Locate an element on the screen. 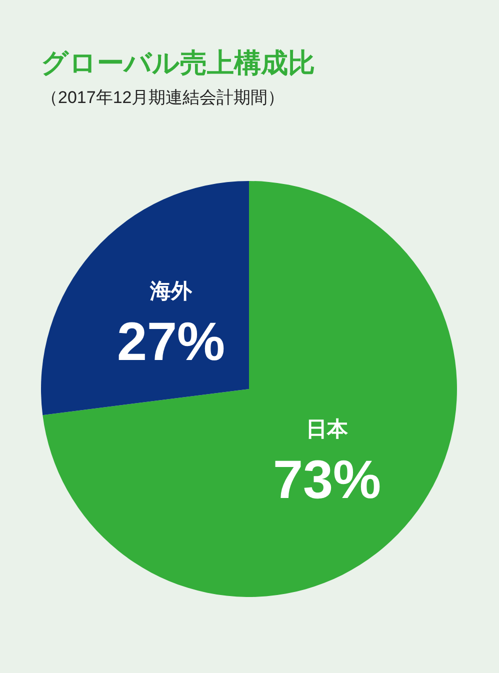  slice-label: 海外 is located at coordinates (170, 292).